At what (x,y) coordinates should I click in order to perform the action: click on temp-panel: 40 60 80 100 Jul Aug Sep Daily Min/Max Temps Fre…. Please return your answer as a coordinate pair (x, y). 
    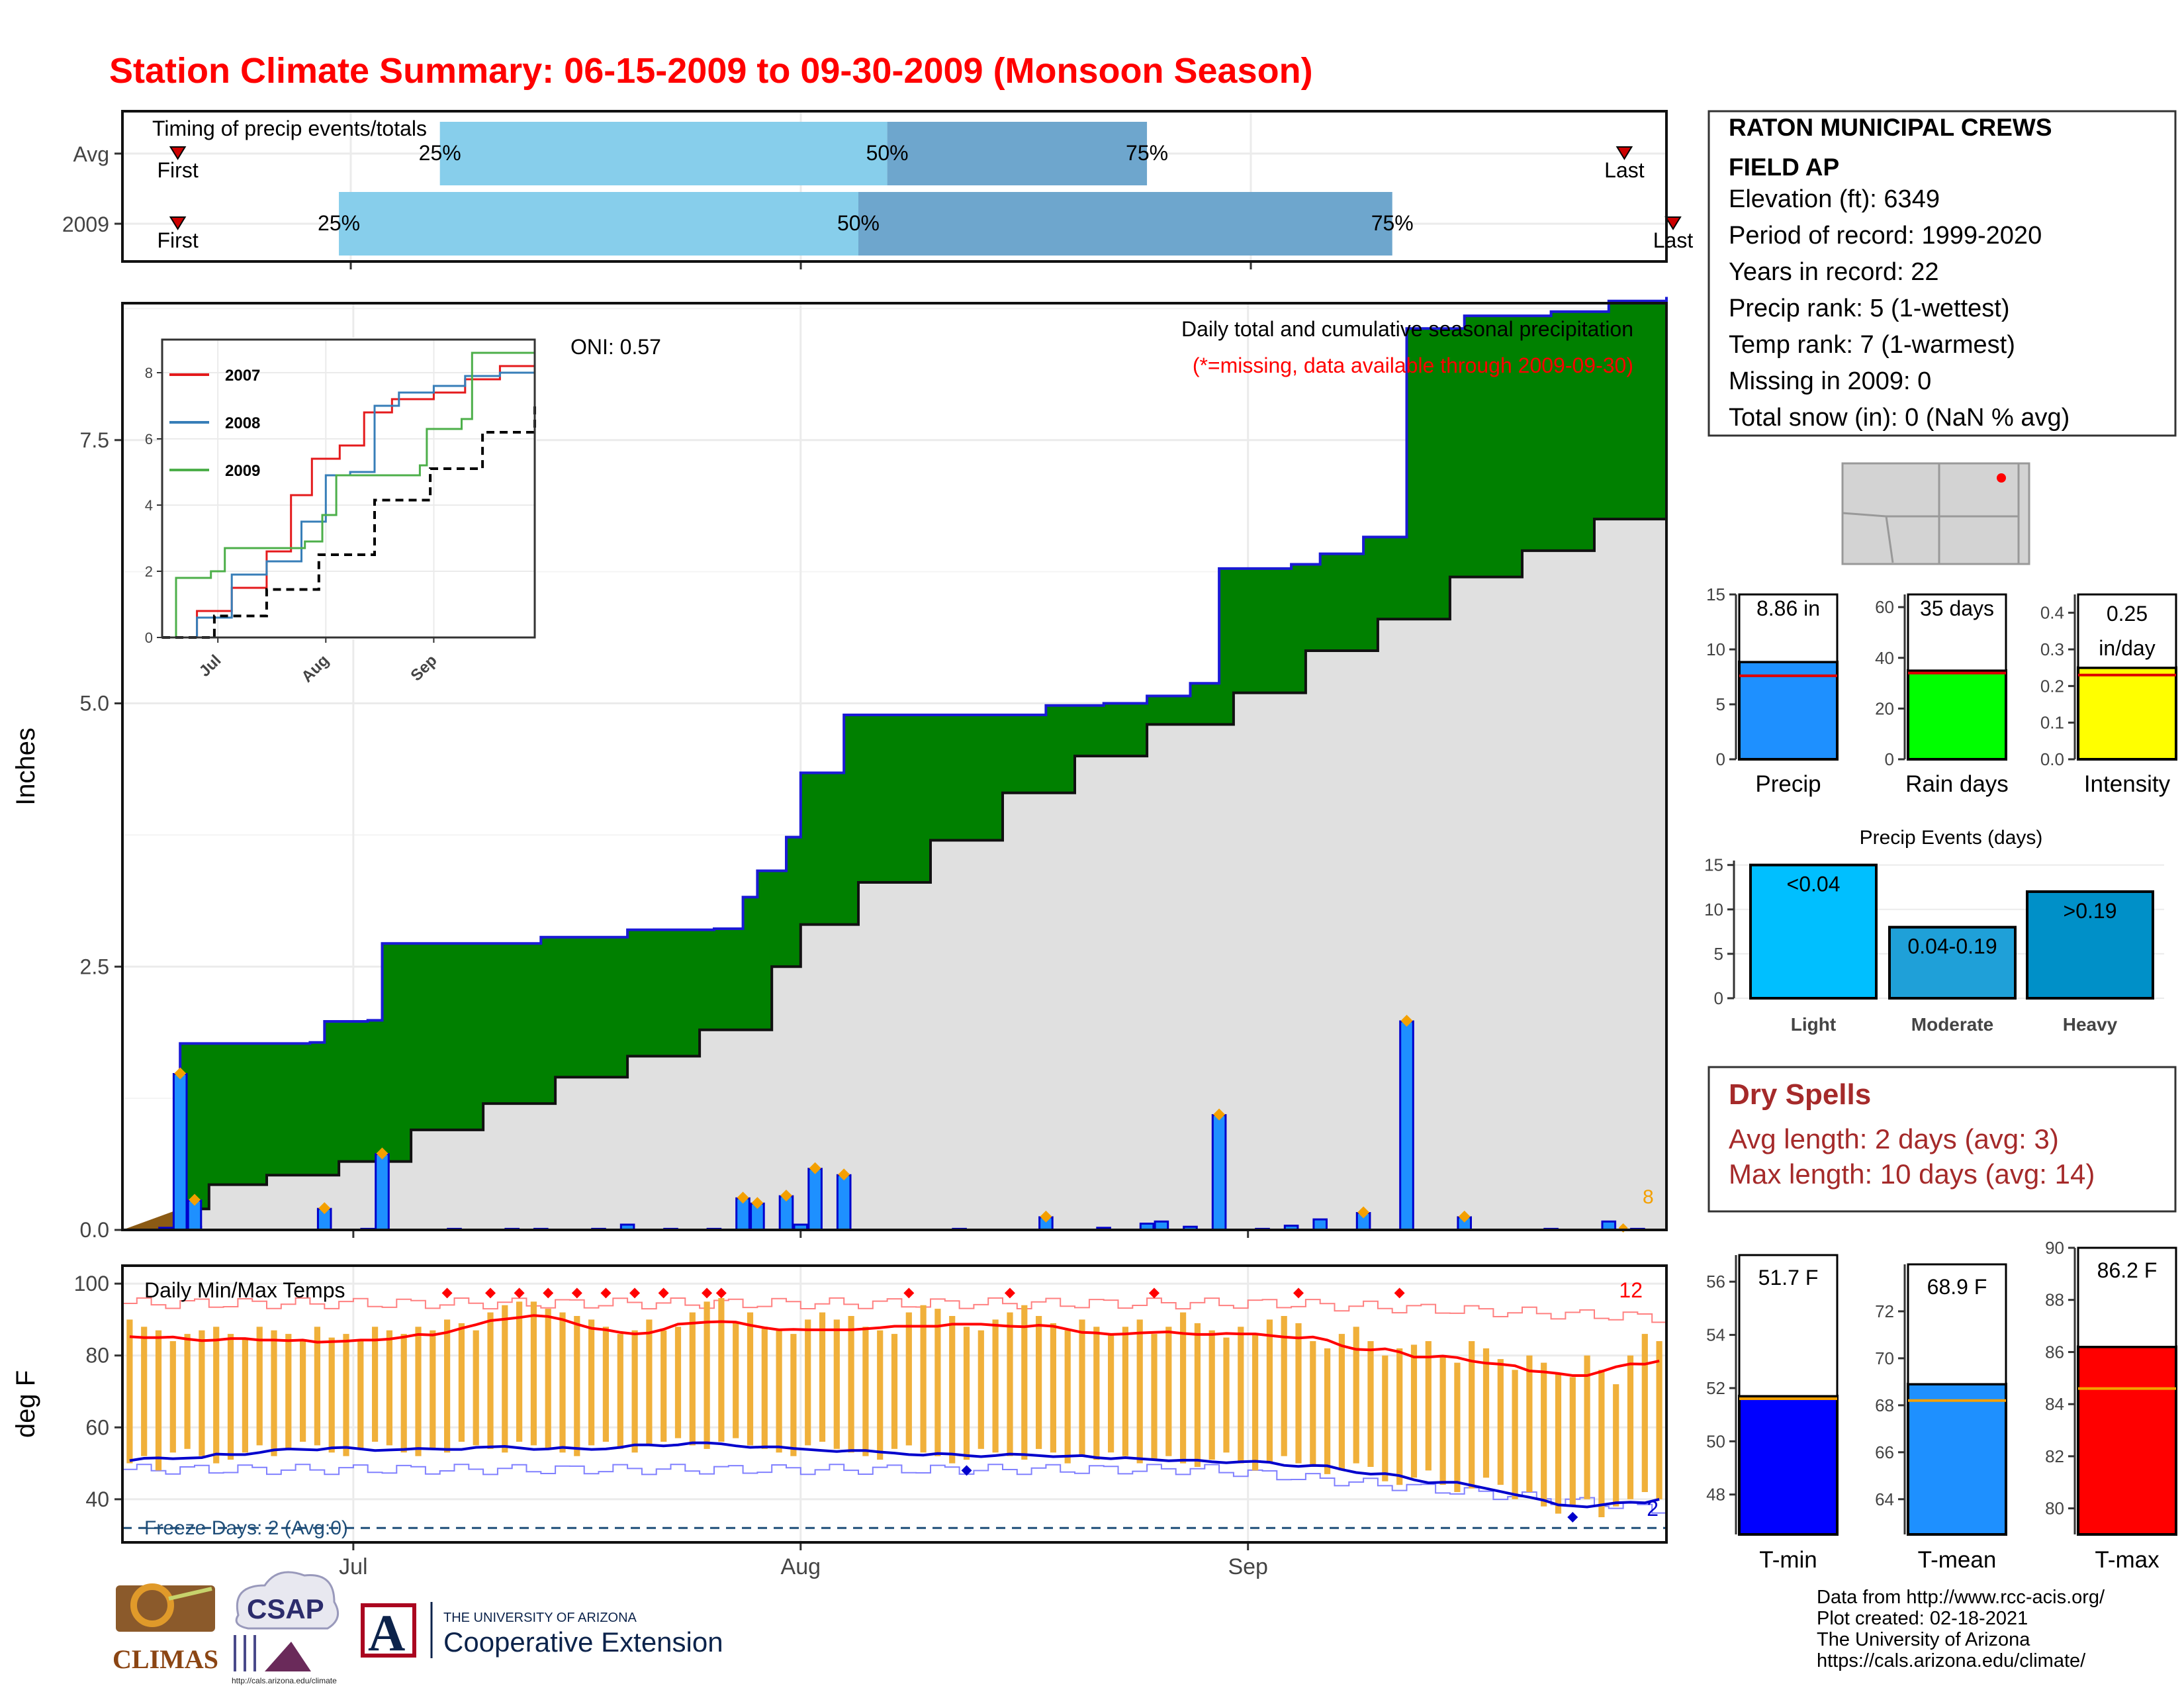
    Looking at the image, I should click on (839, 1421).